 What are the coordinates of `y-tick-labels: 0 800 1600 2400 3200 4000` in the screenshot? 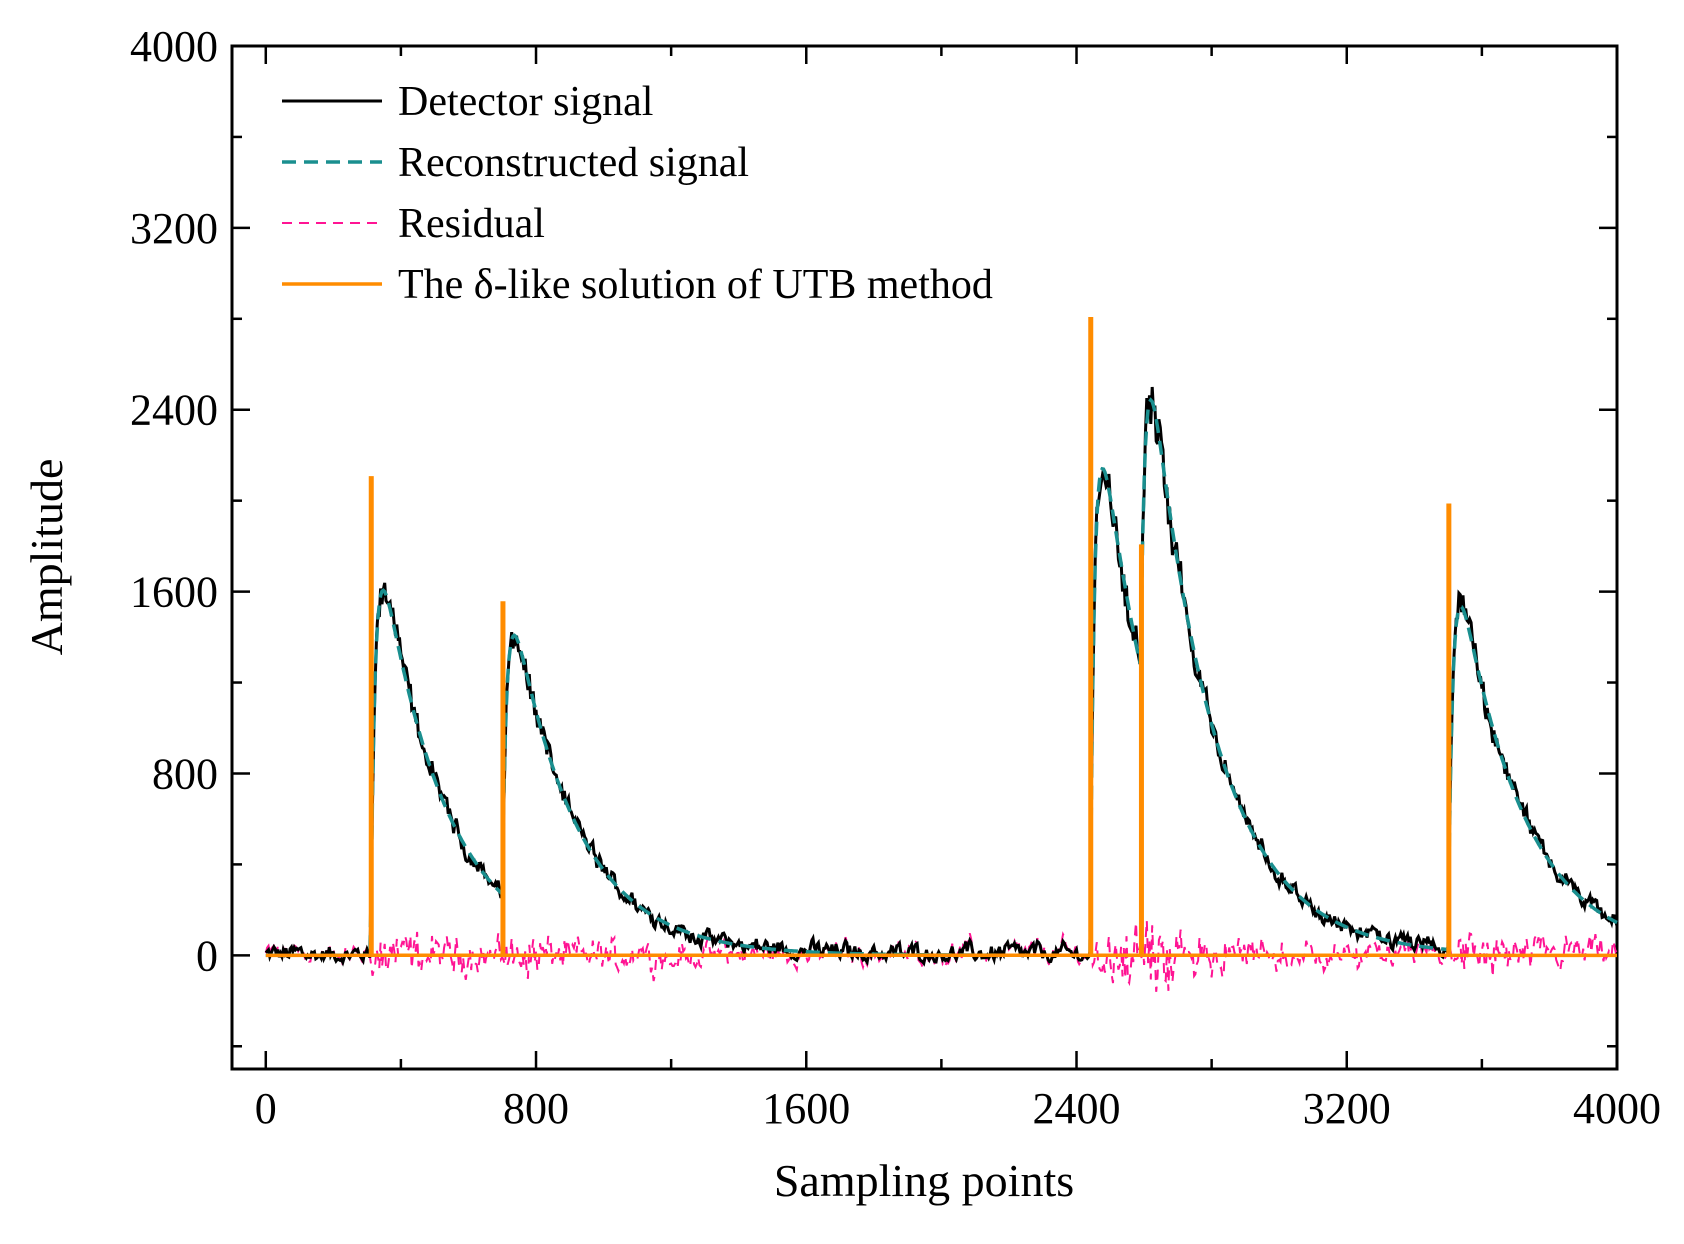 It's located at (174, 501).